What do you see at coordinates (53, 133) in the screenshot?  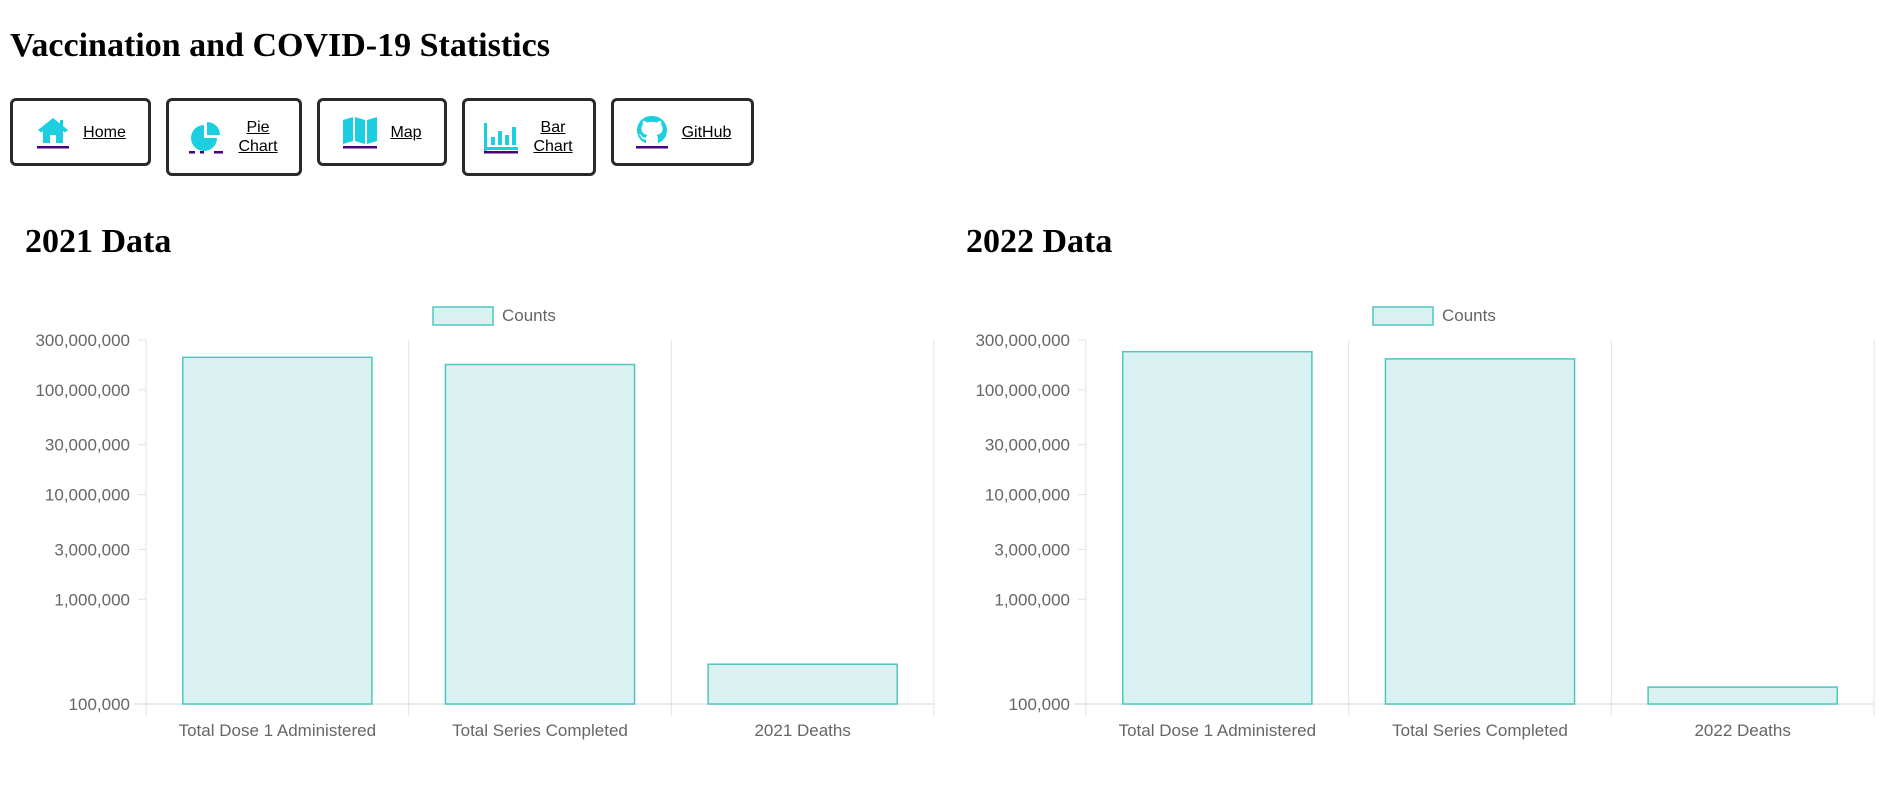 I see `home-icon` at bounding box center [53, 133].